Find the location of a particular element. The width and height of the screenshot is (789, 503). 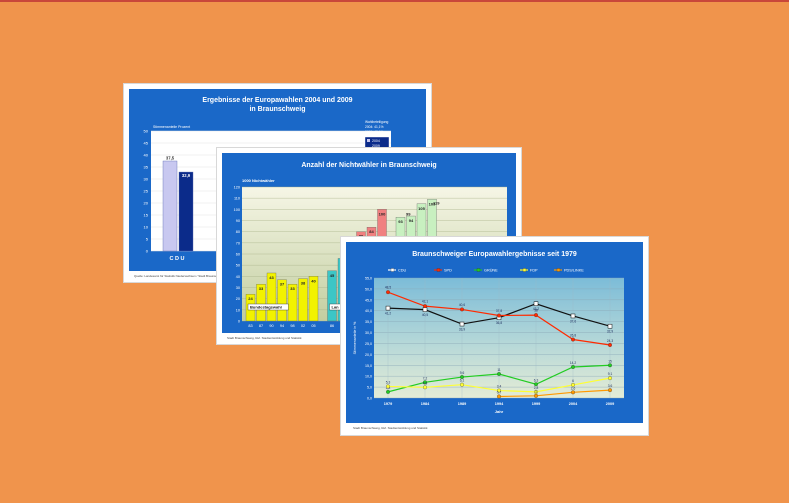

x-tick-label: 87 is located at coordinates (261, 326).